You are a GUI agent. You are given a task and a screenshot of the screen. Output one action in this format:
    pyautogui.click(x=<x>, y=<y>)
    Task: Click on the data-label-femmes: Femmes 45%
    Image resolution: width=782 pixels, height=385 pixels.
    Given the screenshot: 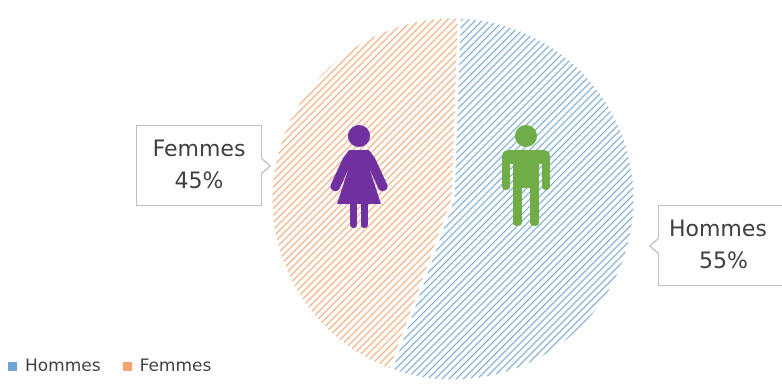 What is the action you would take?
    pyautogui.click(x=203, y=165)
    